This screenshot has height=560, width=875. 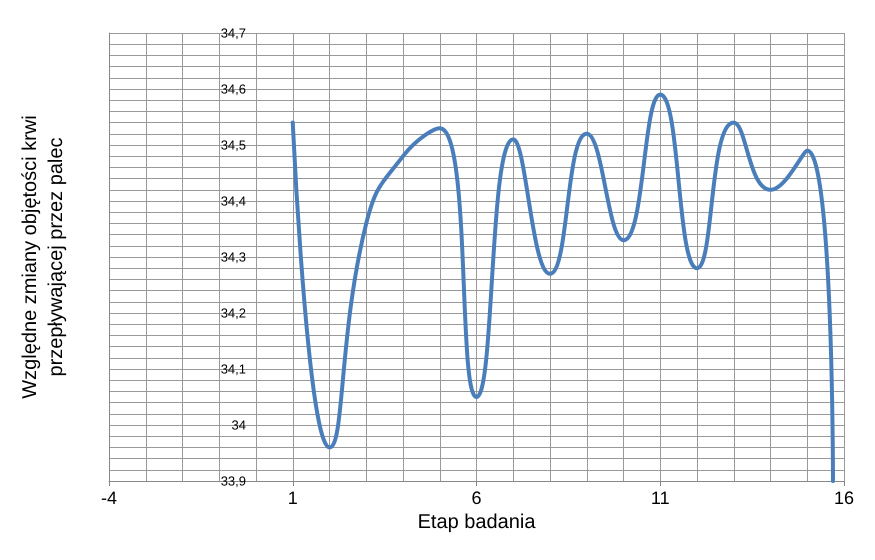 What do you see at coordinates (233, 33) in the screenshot?
I see `y-tick-label: 34,7` at bounding box center [233, 33].